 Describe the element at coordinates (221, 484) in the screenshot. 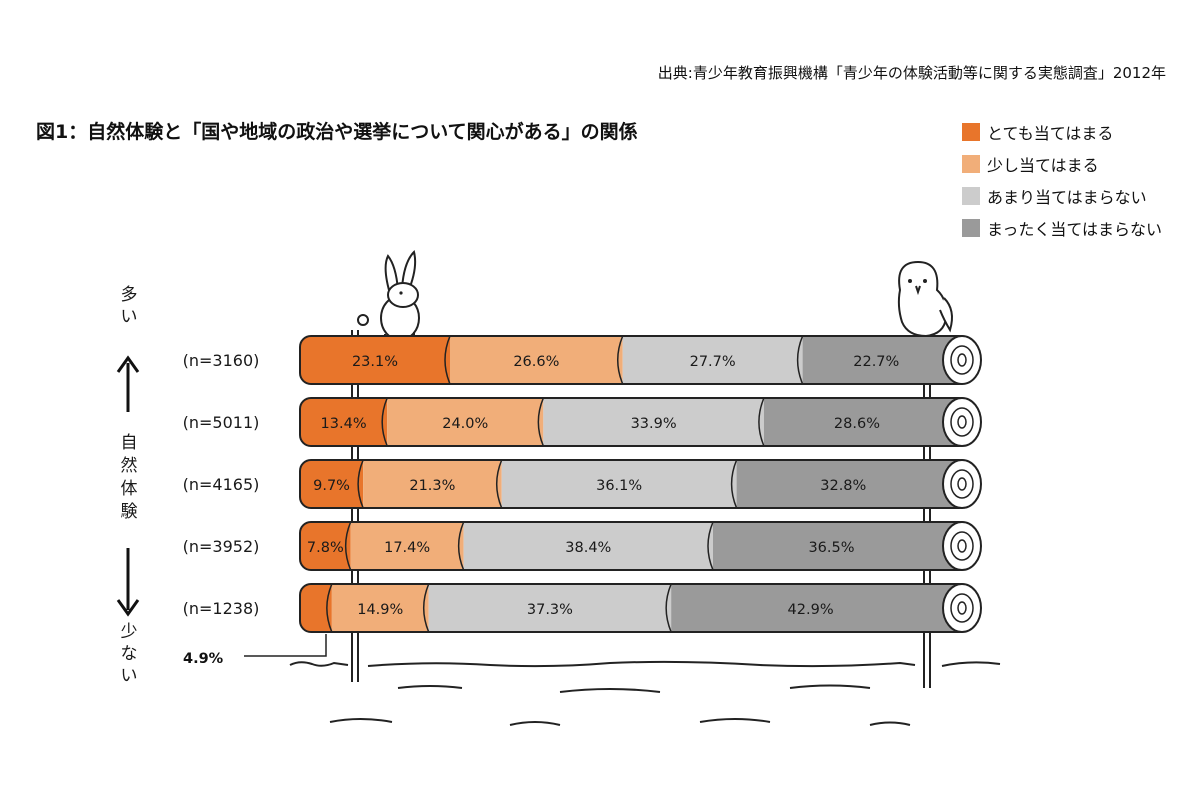

I see `category-label: (n=4165)` at that location.